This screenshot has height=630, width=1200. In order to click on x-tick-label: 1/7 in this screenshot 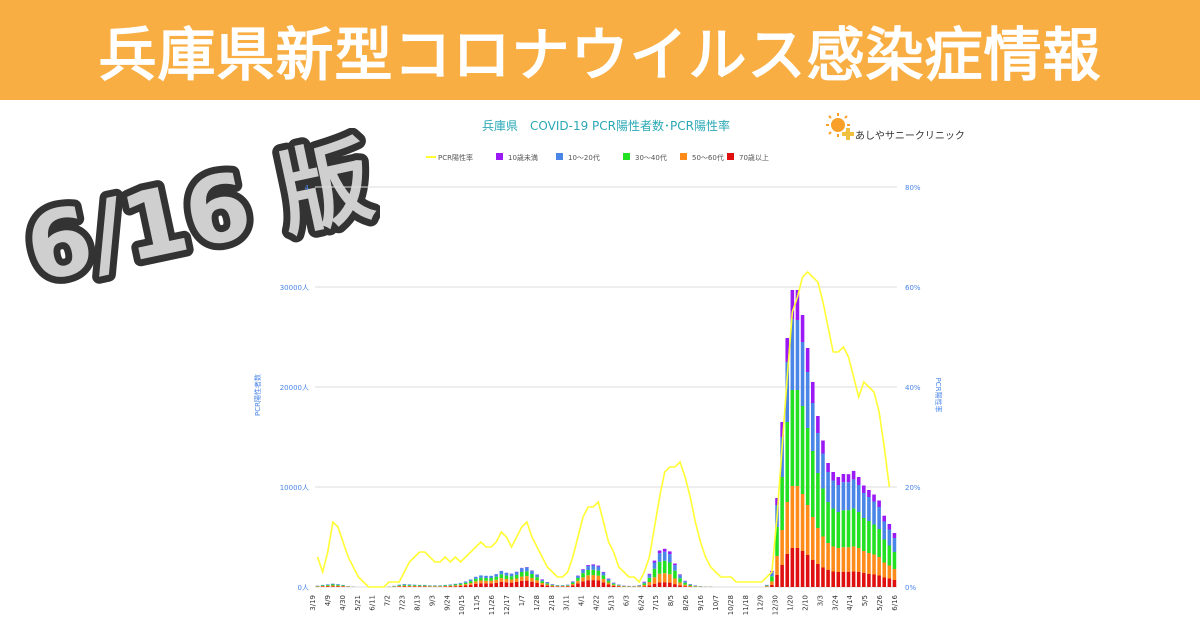, I will do `click(522, 600)`.